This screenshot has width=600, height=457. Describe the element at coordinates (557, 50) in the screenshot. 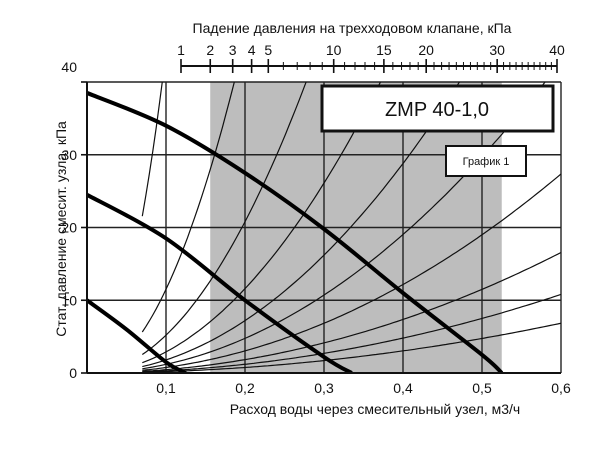

I see `top-axis-tick-label: 40` at that location.